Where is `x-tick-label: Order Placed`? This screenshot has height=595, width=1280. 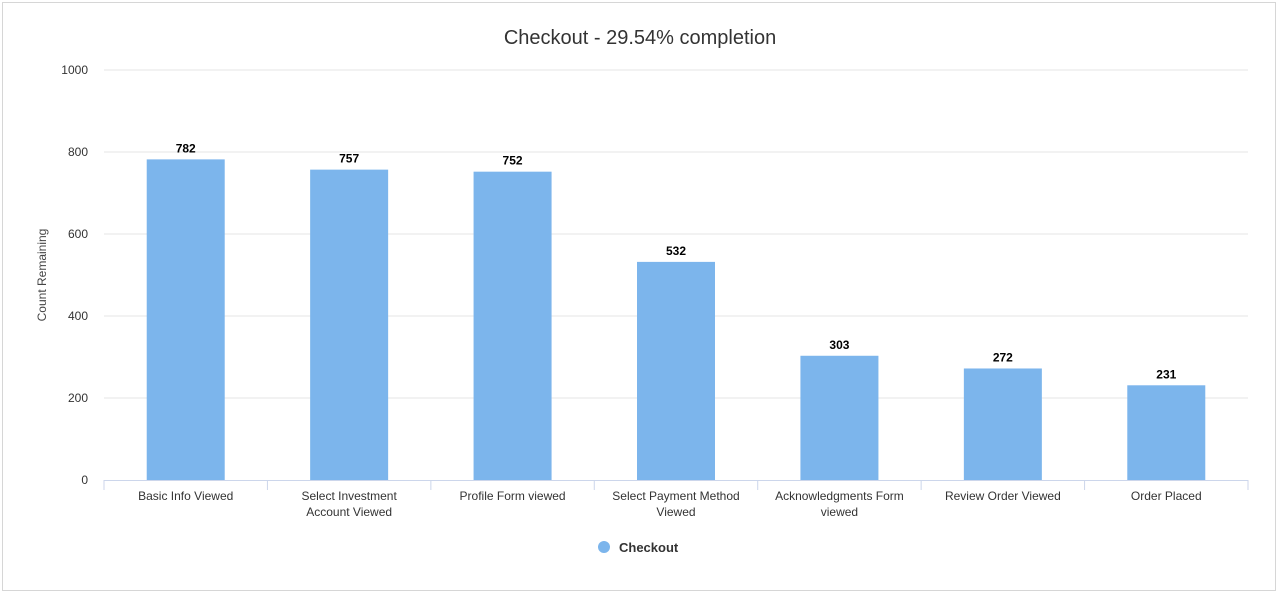 x-tick-label: Order Placed is located at coordinates (1166, 496).